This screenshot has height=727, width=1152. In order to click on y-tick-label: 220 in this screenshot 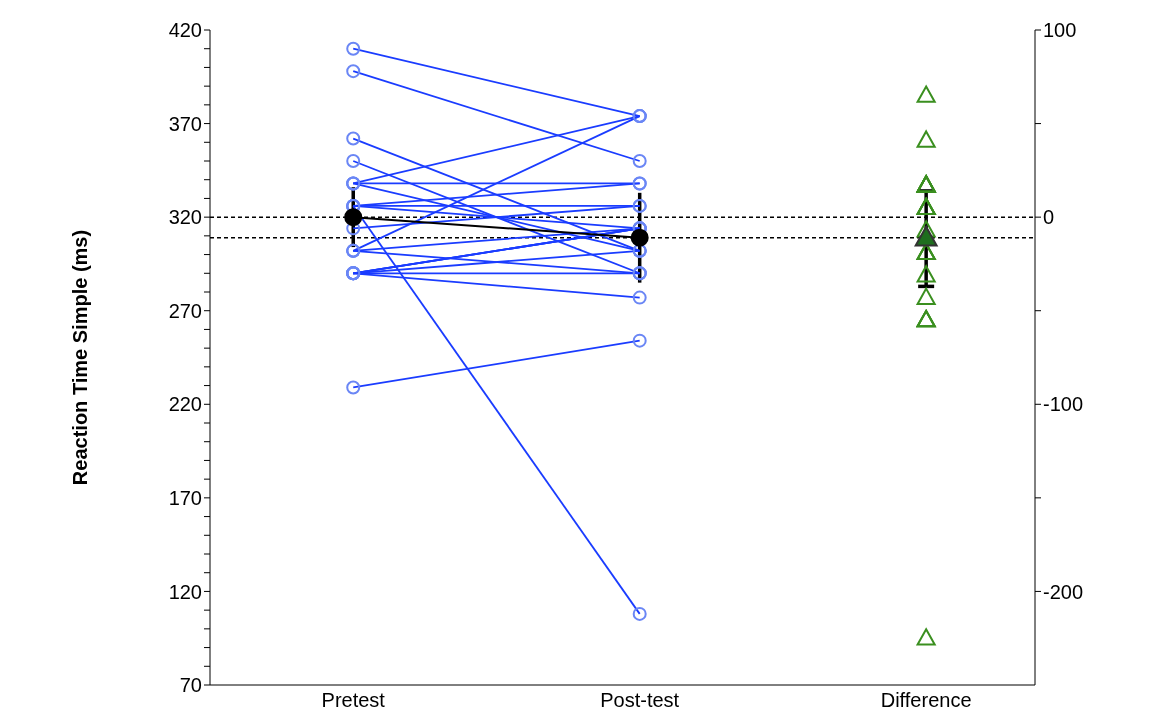, I will do `click(185, 404)`.